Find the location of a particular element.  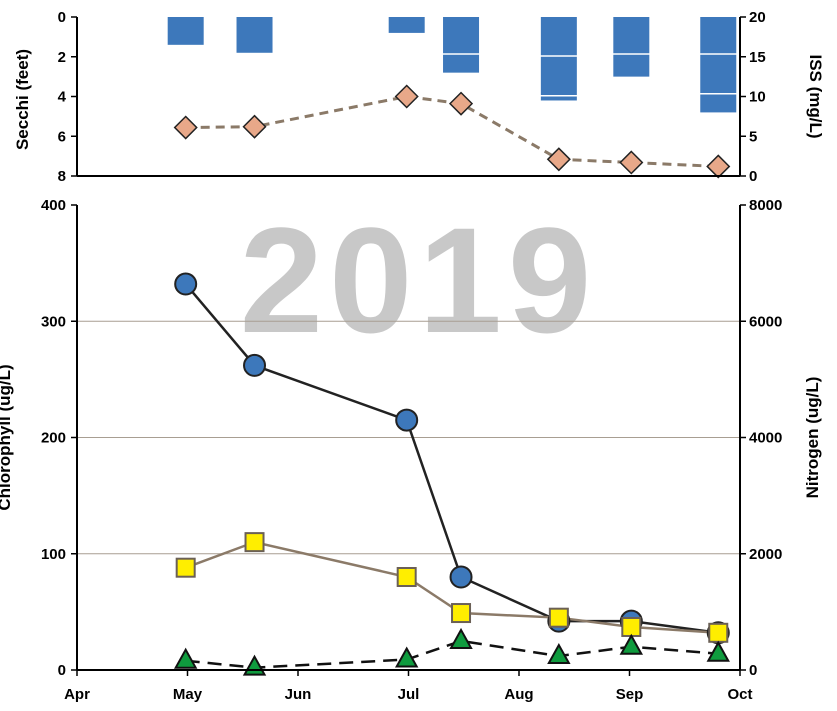

iss-tick-label: 5 is located at coordinates (753, 136).